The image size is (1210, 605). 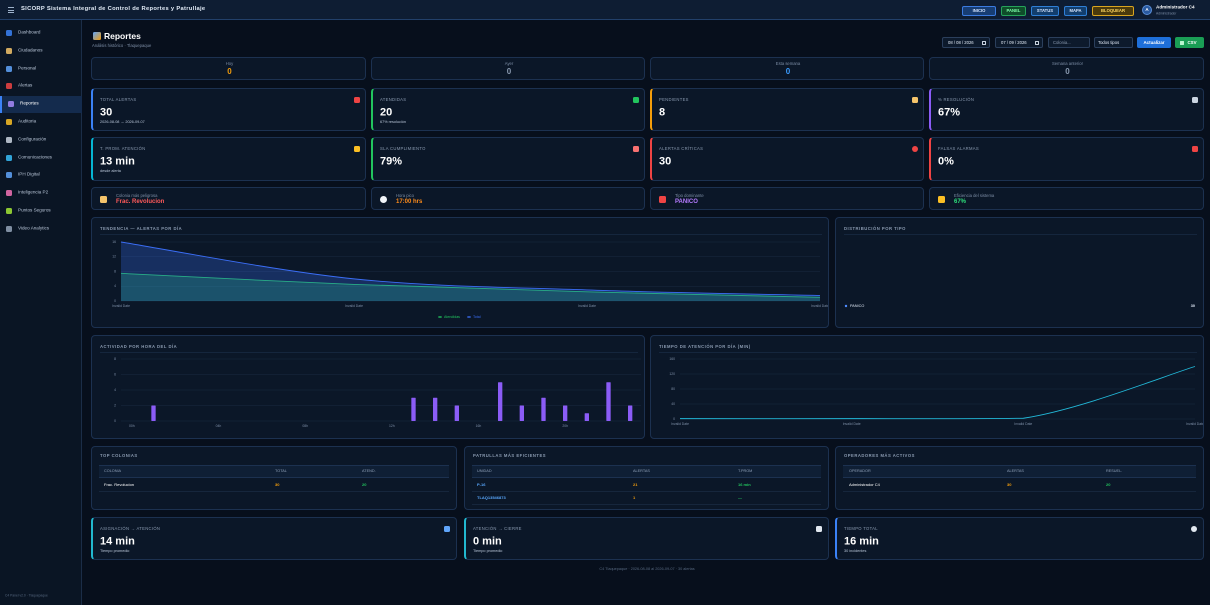 What do you see at coordinates (41, 175) in the screenshot?
I see `sidebar-item: IPH Digital` at bounding box center [41, 175].